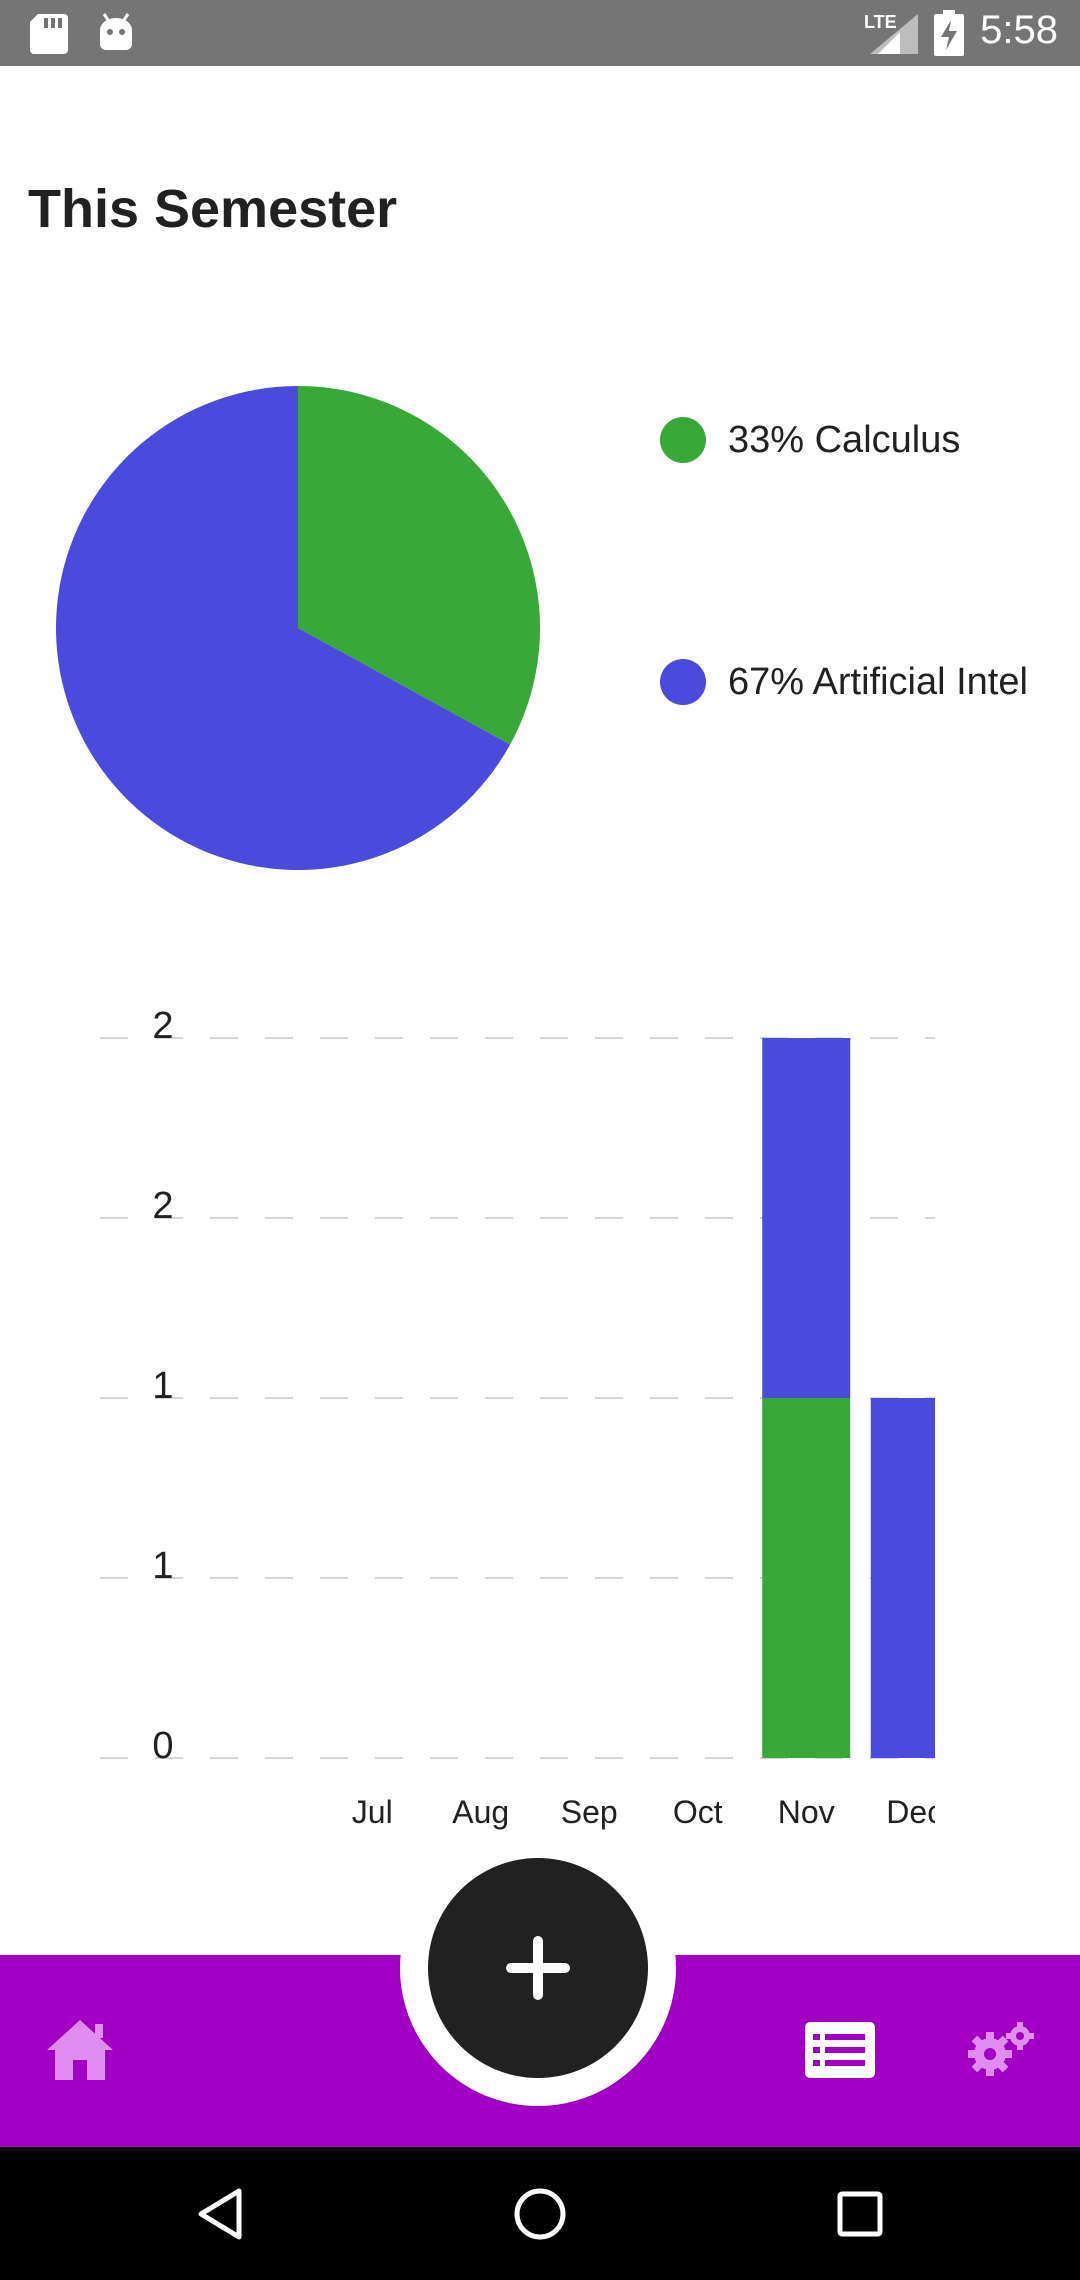 The width and height of the screenshot is (1080, 2280). I want to click on system-navigation-bar, so click(540, 2213).